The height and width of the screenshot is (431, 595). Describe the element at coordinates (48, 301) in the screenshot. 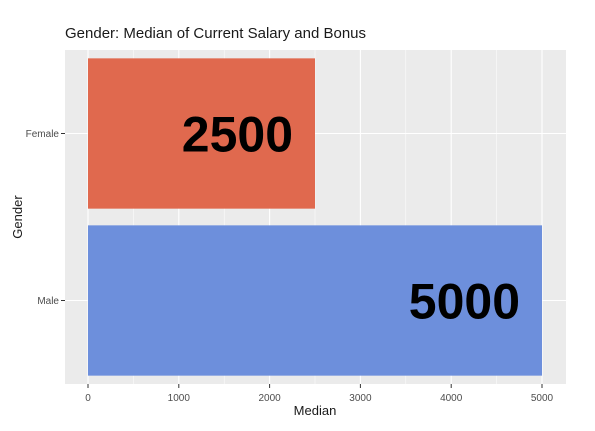

I see `y-tick-label: Male` at that location.